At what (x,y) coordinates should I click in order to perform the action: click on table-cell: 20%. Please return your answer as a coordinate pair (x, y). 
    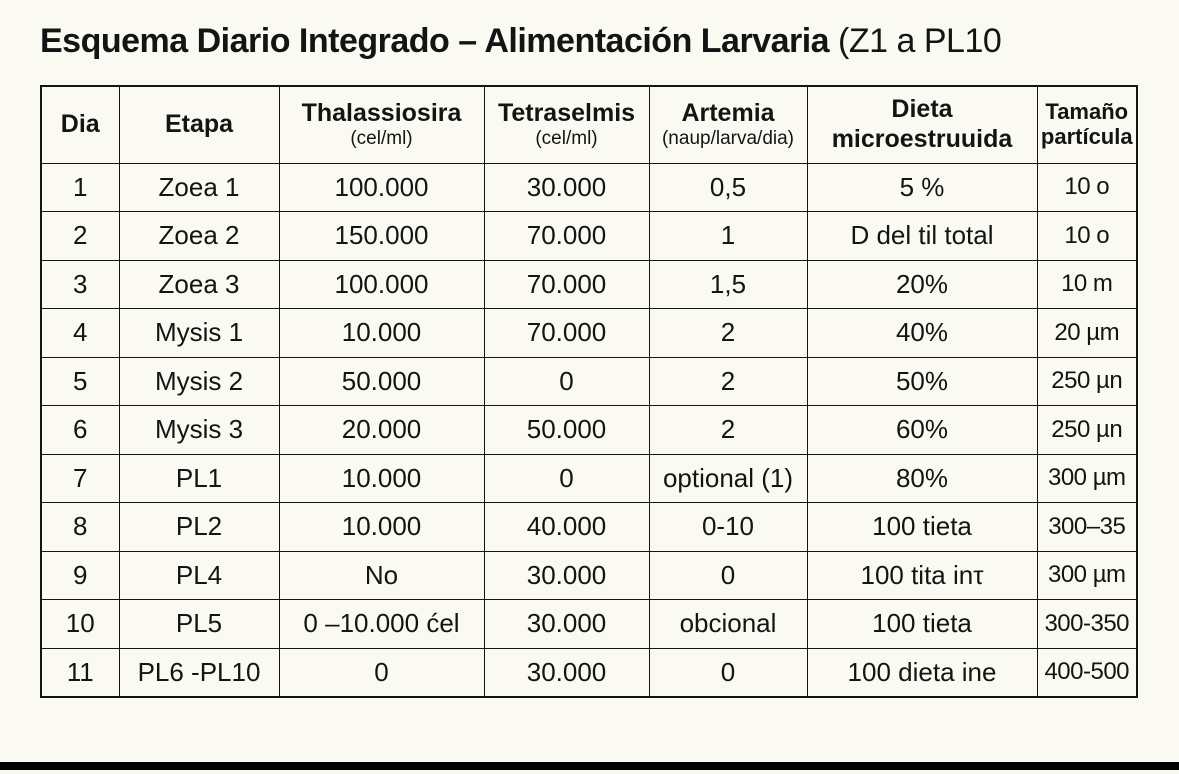
    Looking at the image, I should click on (922, 284).